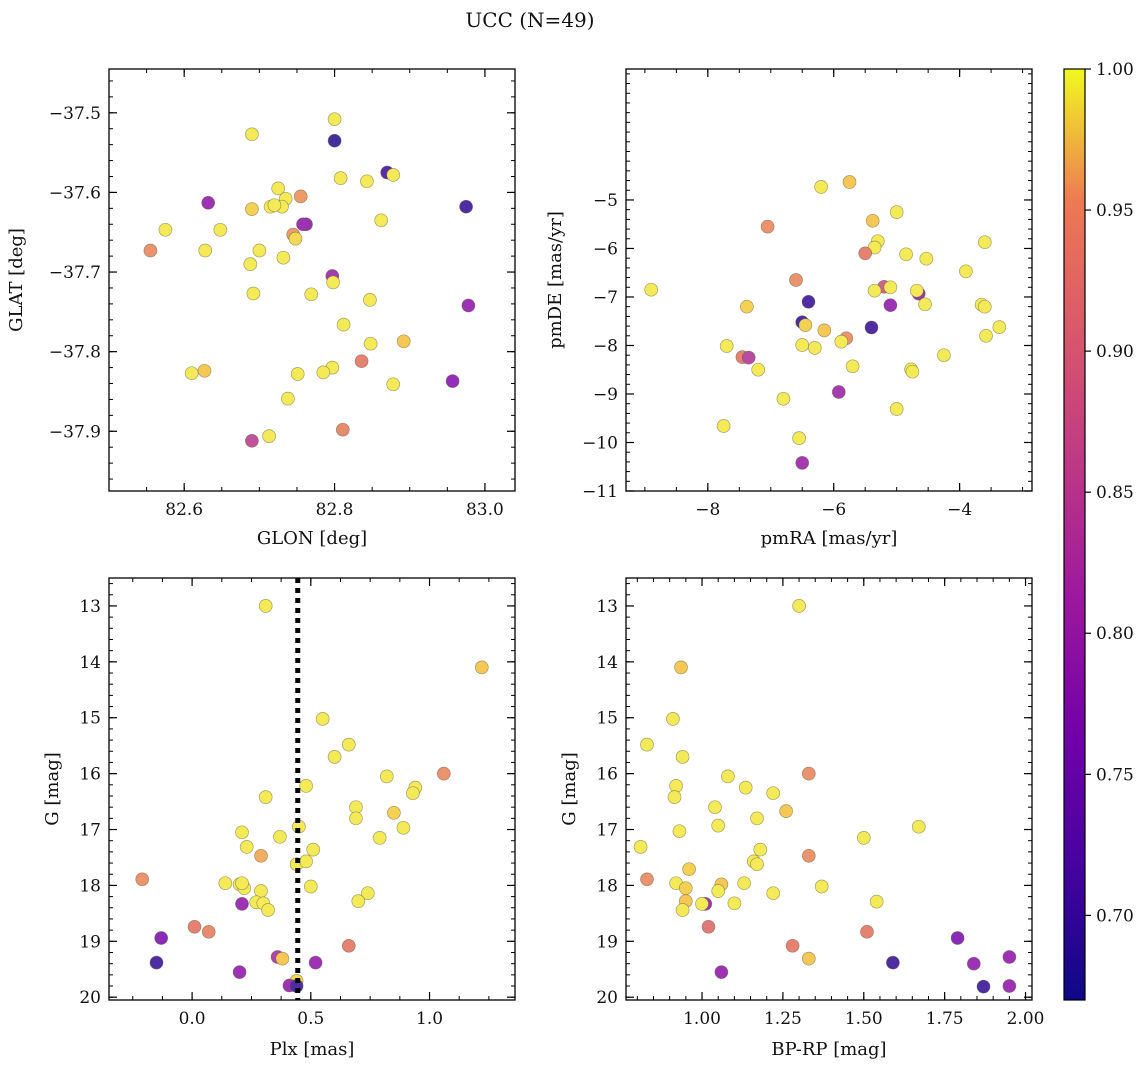  Describe the element at coordinates (90, 831) in the screenshot. I see `y-tick-label: 17` at that location.